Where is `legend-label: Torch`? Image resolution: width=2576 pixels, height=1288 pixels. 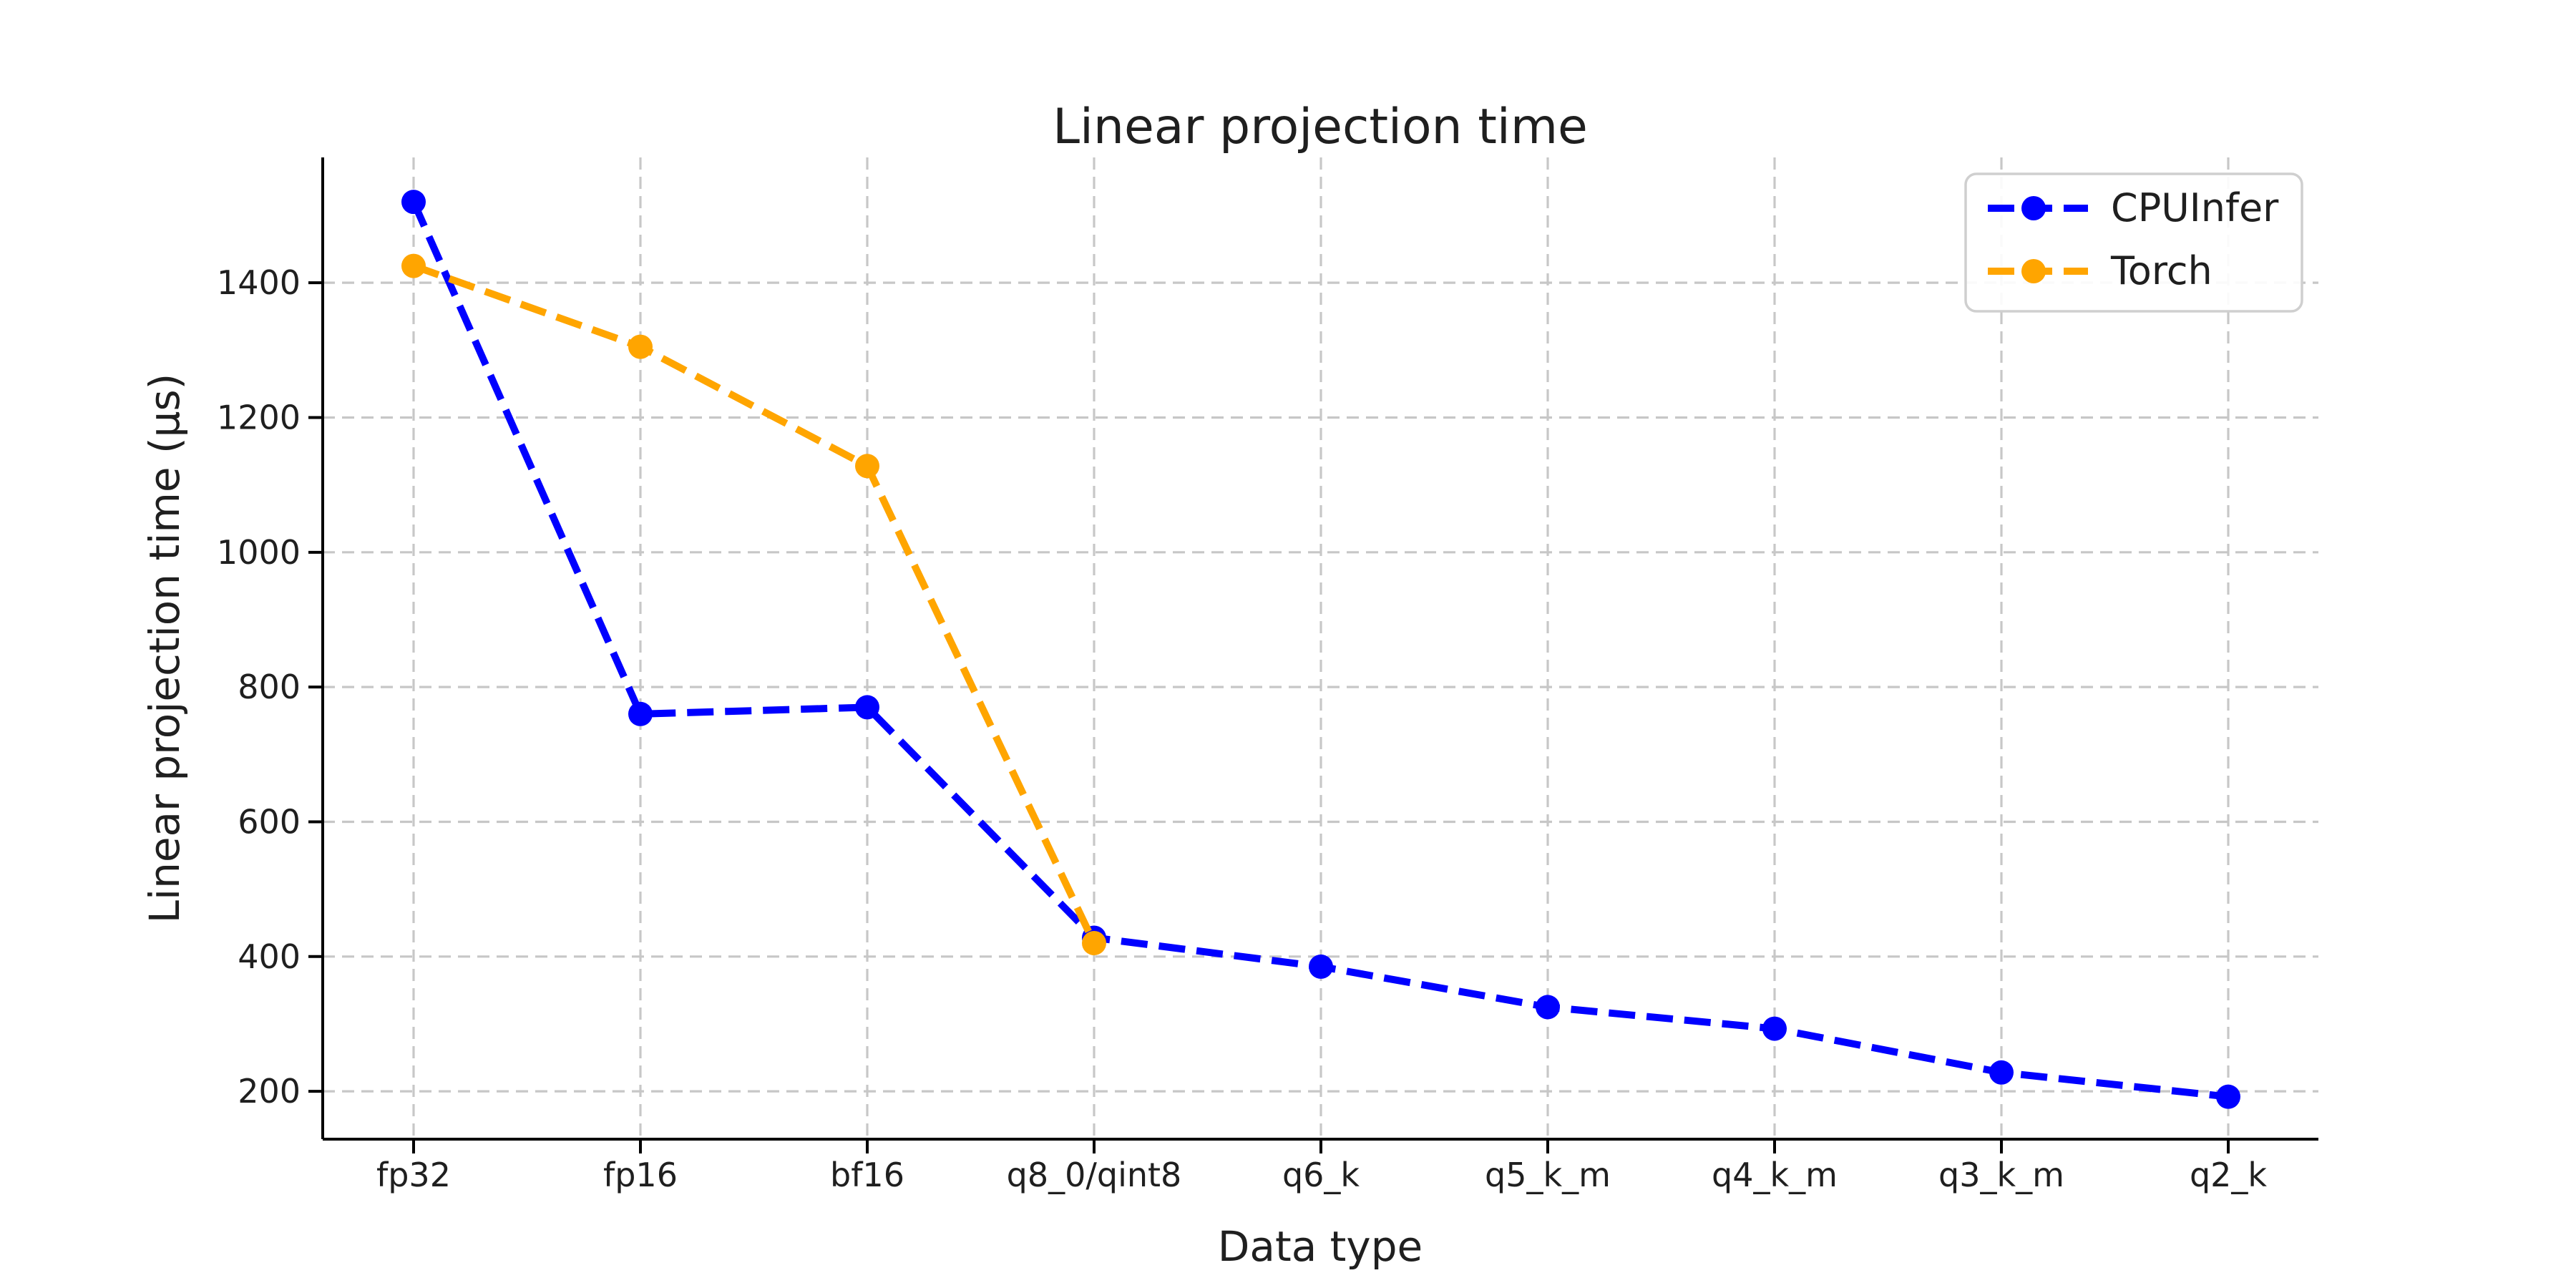 legend-label: Torch is located at coordinates (2161, 270).